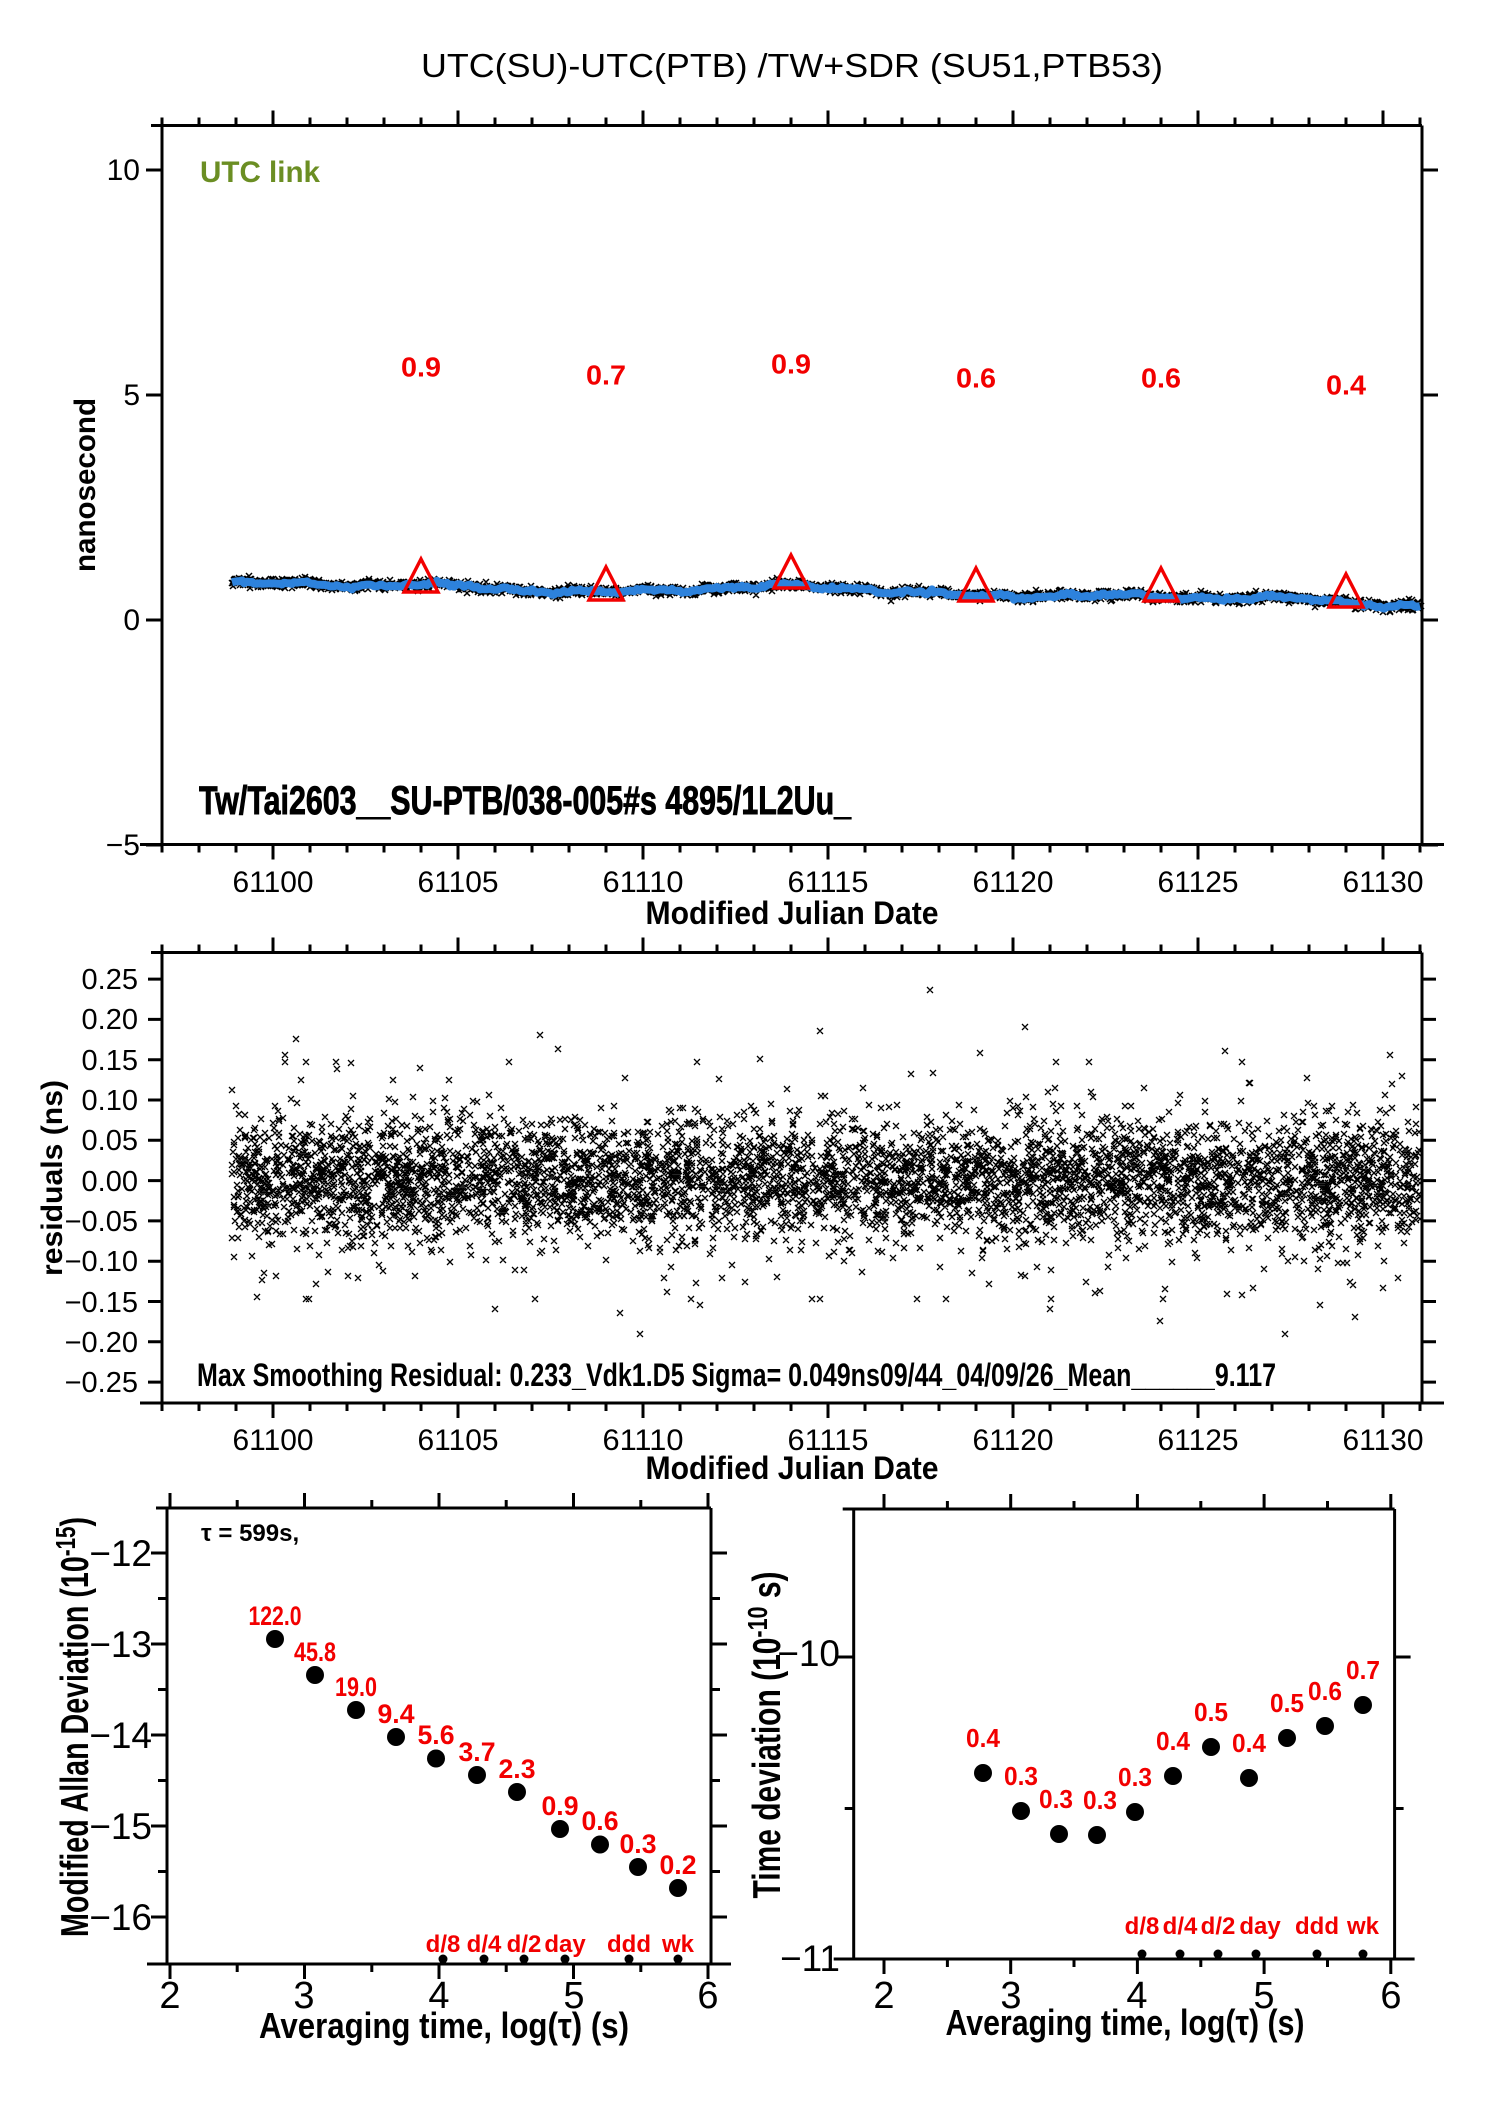 The width and height of the screenshot is (1488, 2105). Describe the element at coordinates (396, 1714) in the screenshot. I see `svg-text: 9.4` at that location.